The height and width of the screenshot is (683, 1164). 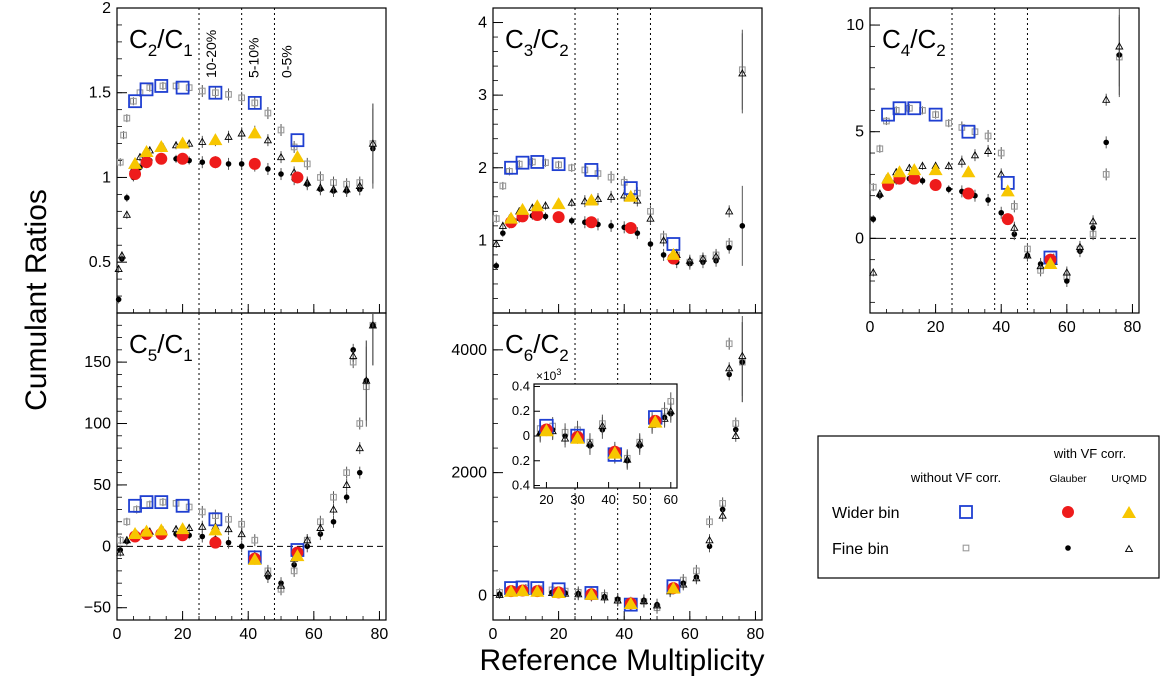 I want to click on y-tick-label: 10, so click(x=855, y=25).